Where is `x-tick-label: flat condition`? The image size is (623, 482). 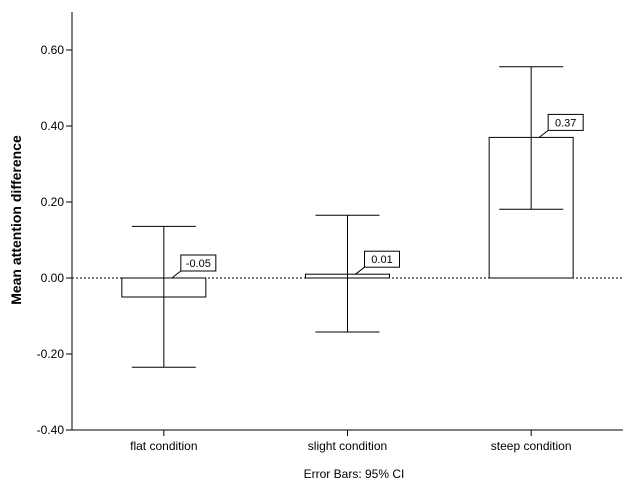 x-tick-label: flat condition is located at coordinates (163, 446).